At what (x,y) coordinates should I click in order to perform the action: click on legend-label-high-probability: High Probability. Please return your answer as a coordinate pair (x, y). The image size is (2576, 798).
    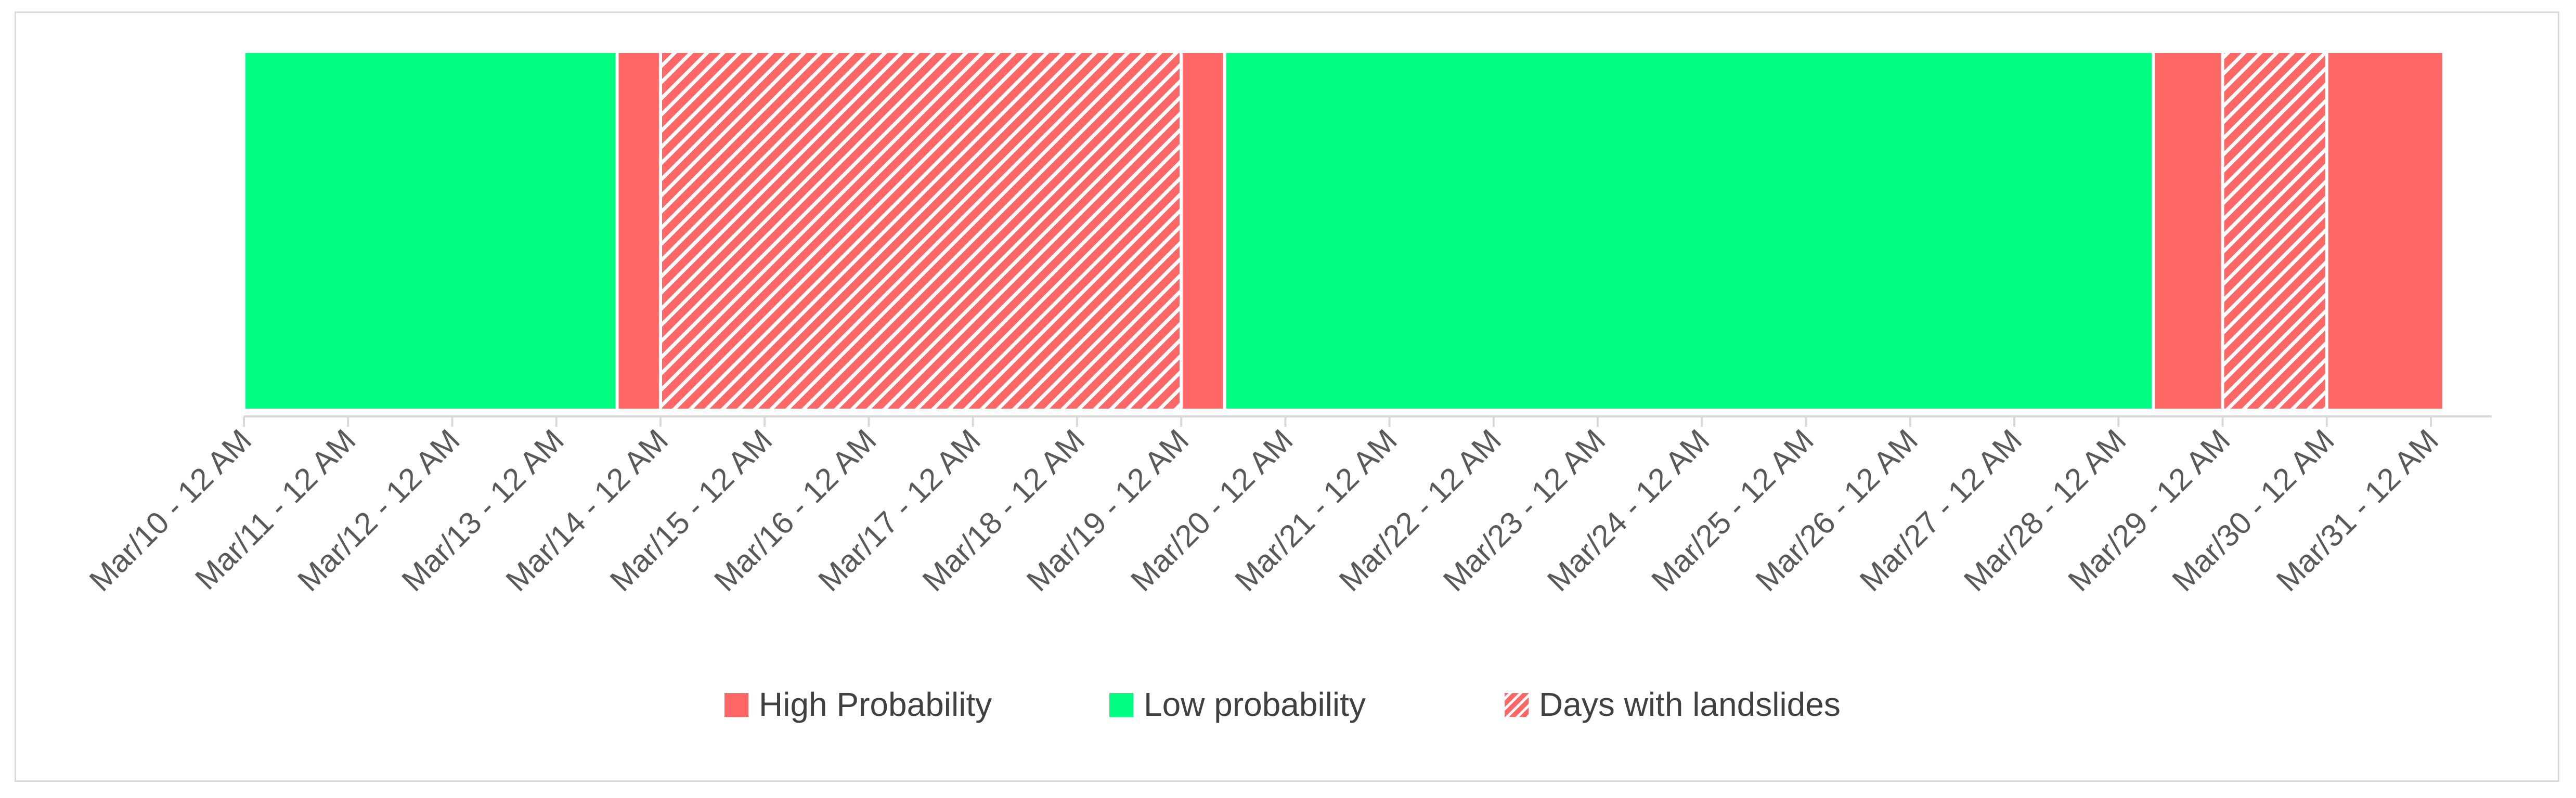
    Looking at the image, I should click on (876, 704).